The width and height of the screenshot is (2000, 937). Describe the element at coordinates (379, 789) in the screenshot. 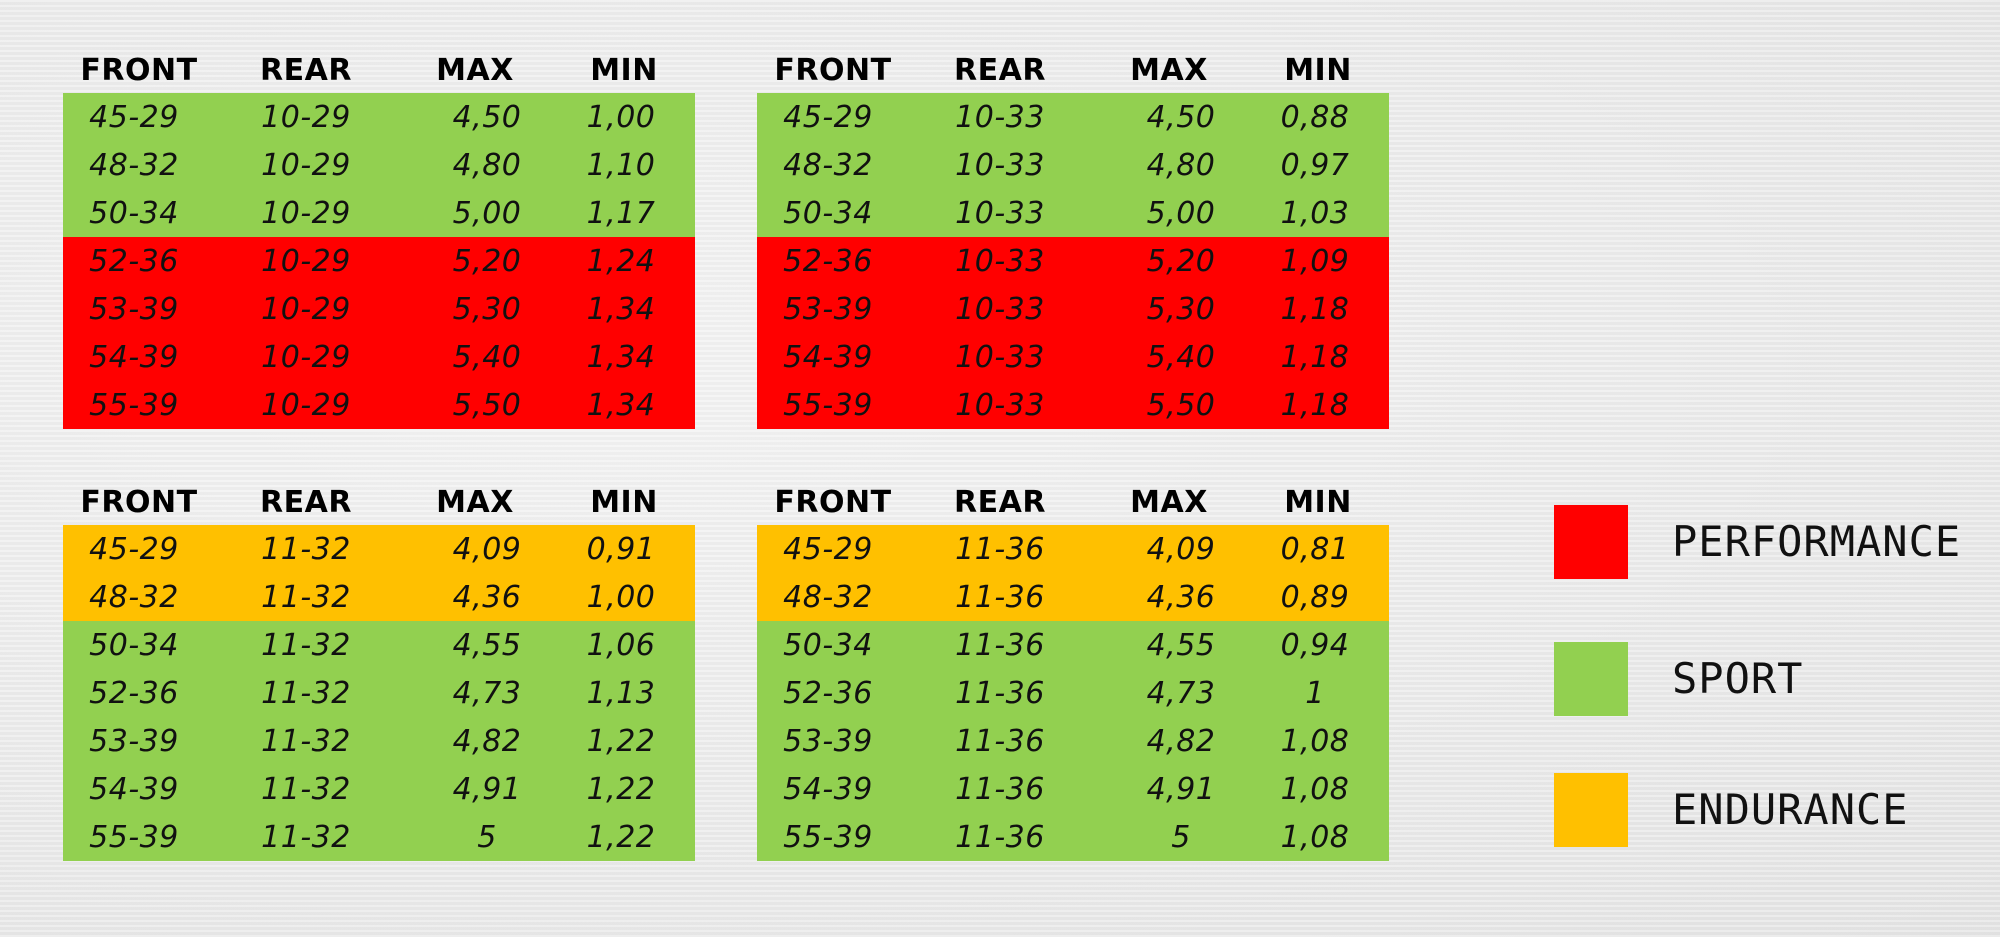

I see `table-row: 54-39 11-32 4,91 1,22` at that location.